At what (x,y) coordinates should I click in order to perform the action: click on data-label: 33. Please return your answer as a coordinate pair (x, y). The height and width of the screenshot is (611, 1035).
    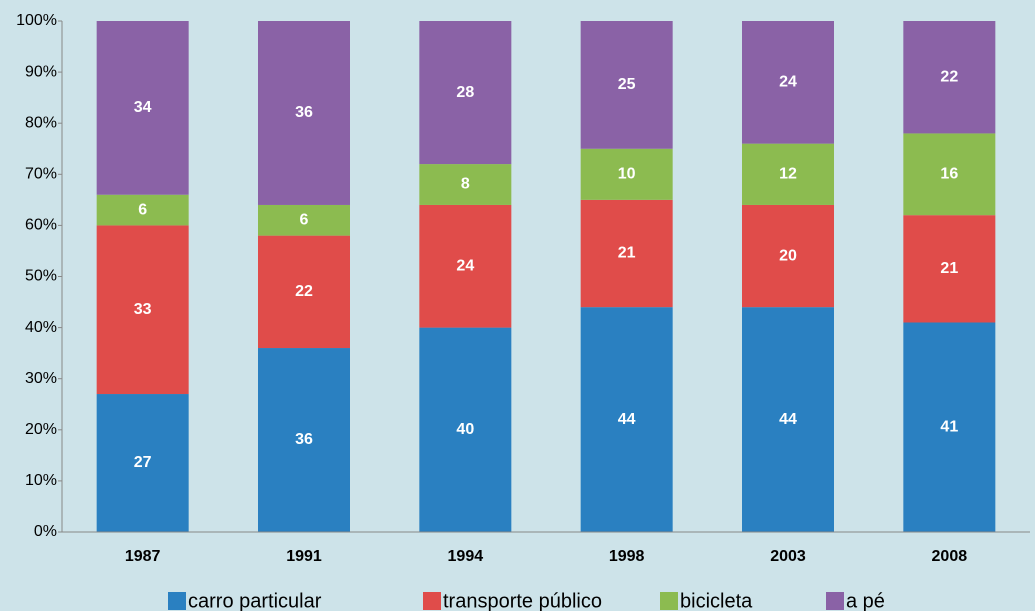
    Looking at the image, I should click on (143, 309).